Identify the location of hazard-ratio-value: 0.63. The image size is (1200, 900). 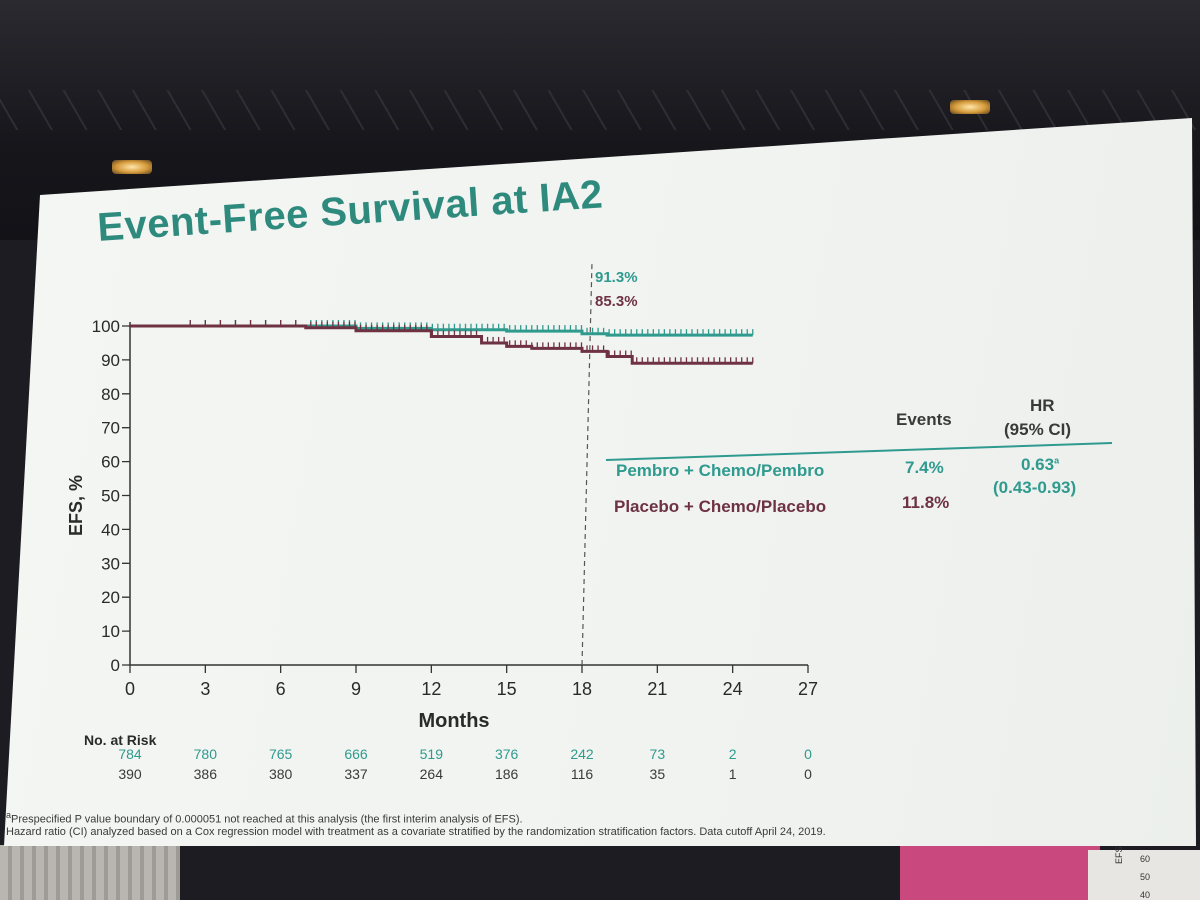
(1038, 464).